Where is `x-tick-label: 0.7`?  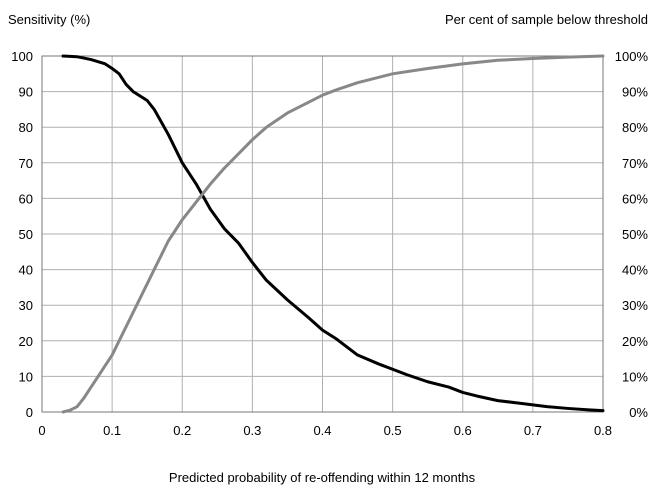 x-tick-label: 0.7 is located at coordinates (533, 430).